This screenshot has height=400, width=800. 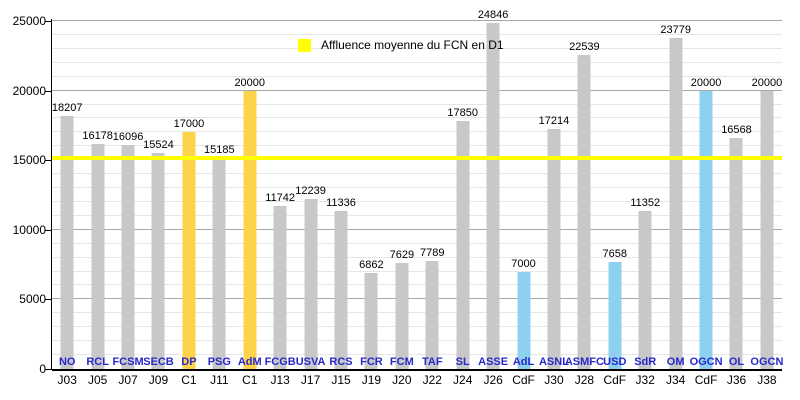 I want to click on bar-value-label: 11742, so click(x=280, y=197).